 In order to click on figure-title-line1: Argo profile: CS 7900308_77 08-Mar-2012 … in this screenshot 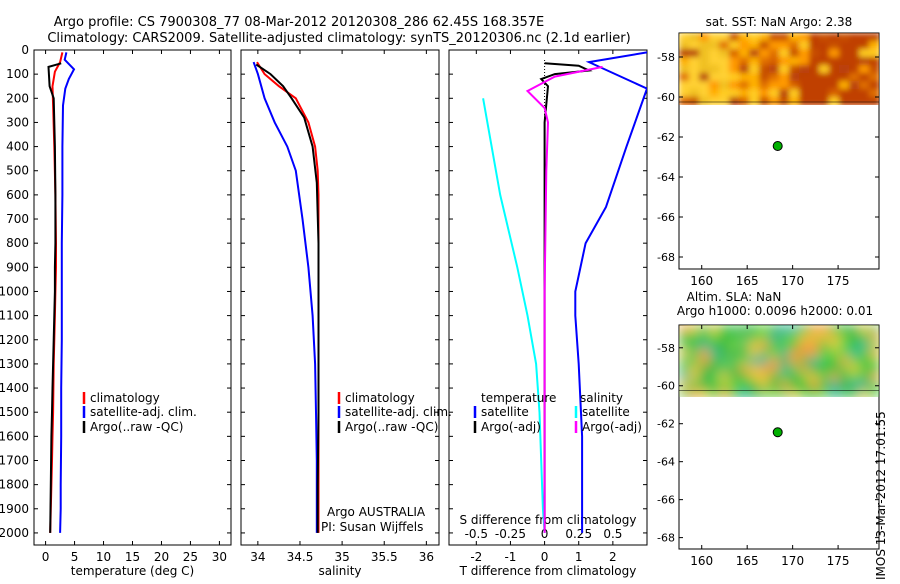, I will do `click(299, 22)`.